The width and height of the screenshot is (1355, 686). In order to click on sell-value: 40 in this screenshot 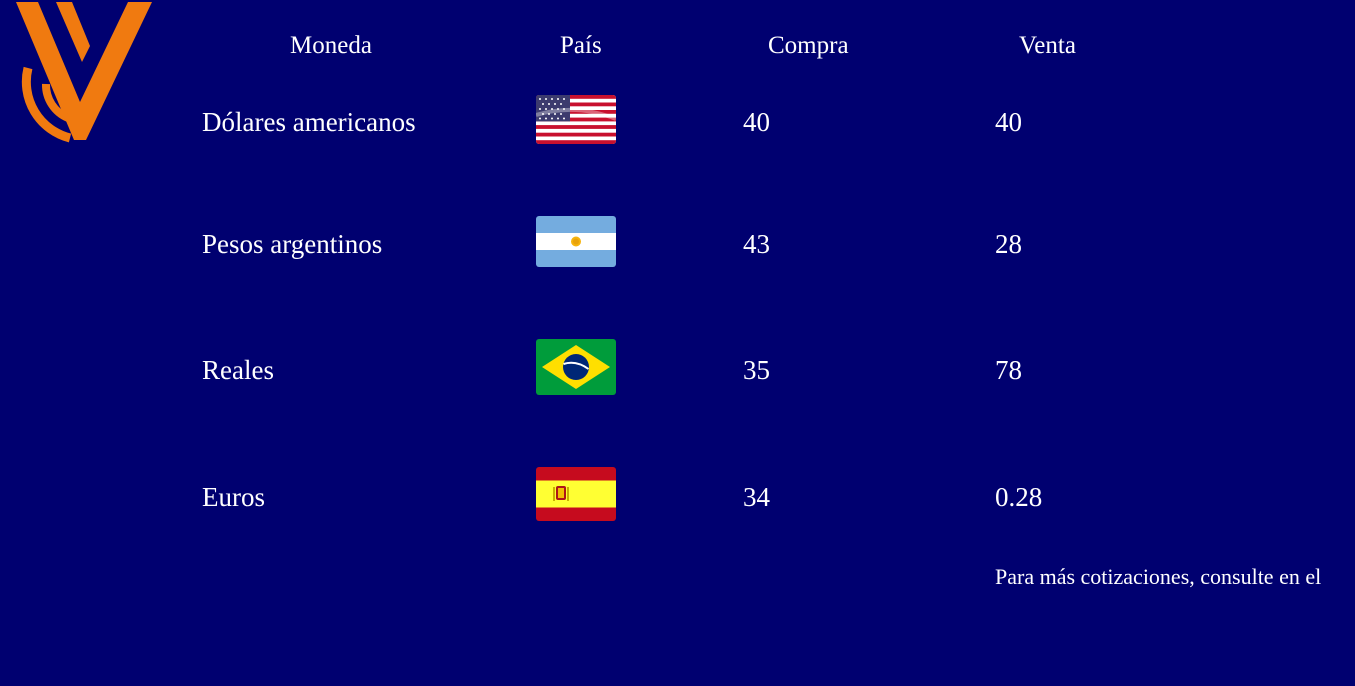, I will do `click(1008, 122)`.